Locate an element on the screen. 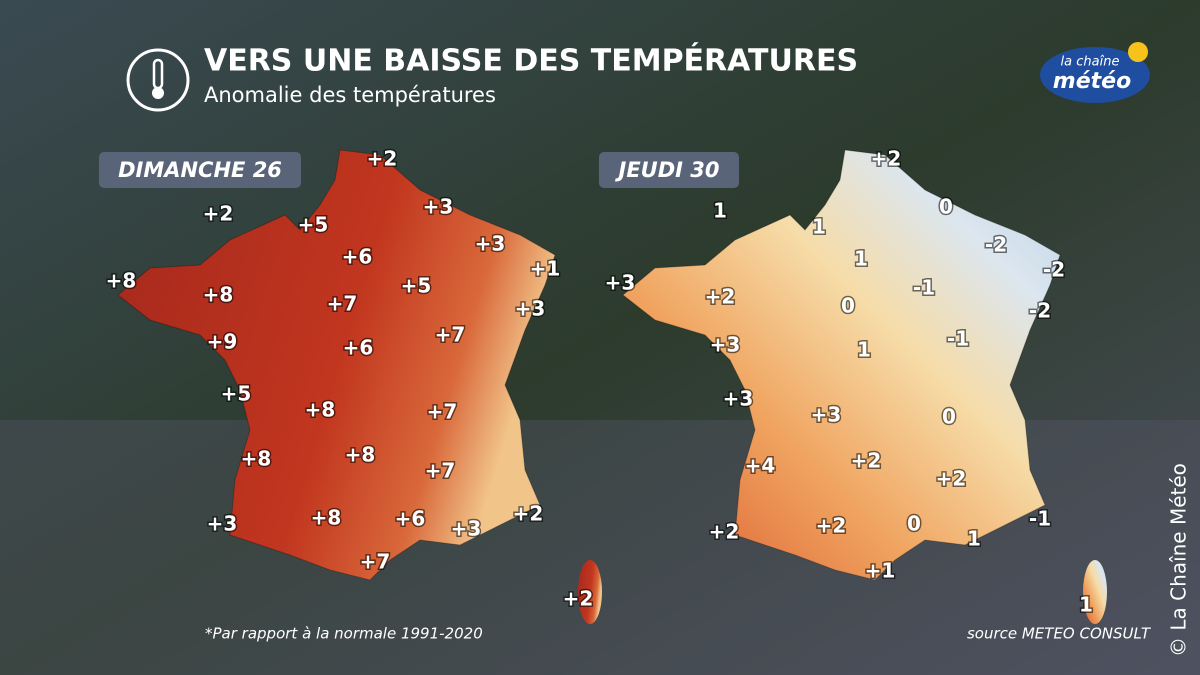  day-label: JEUDI 30 is located at coordinates (667, 170).